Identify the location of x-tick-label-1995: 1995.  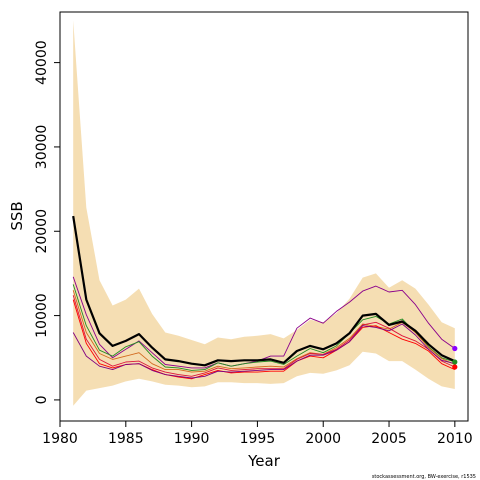
(258, 439).